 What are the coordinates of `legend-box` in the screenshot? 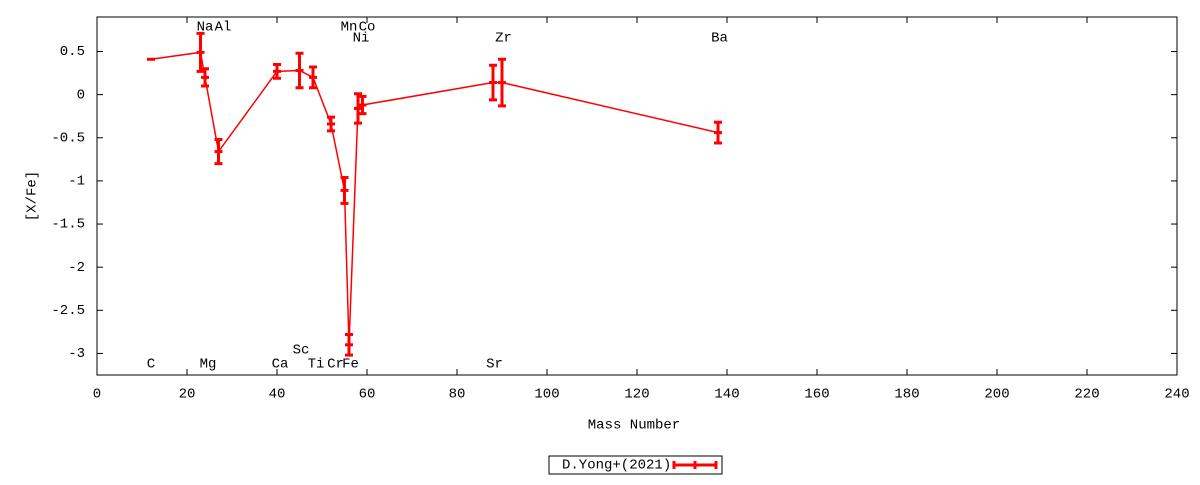 It's located at (635, 465).